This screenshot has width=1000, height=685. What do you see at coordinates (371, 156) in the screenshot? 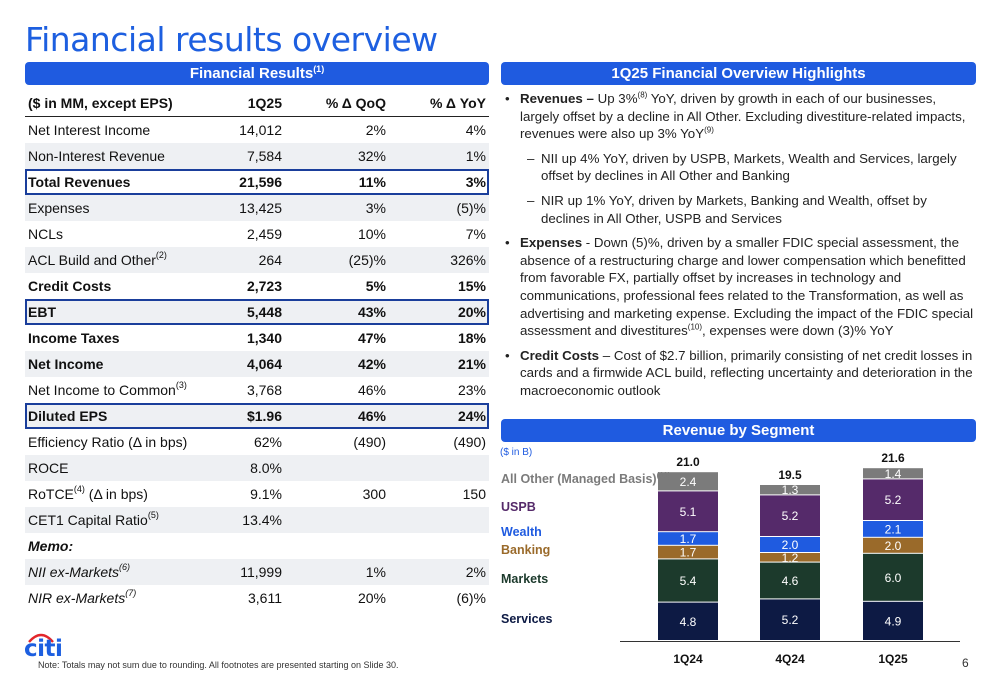
I see `row-value: 32%` at bounding box center [371, 156].